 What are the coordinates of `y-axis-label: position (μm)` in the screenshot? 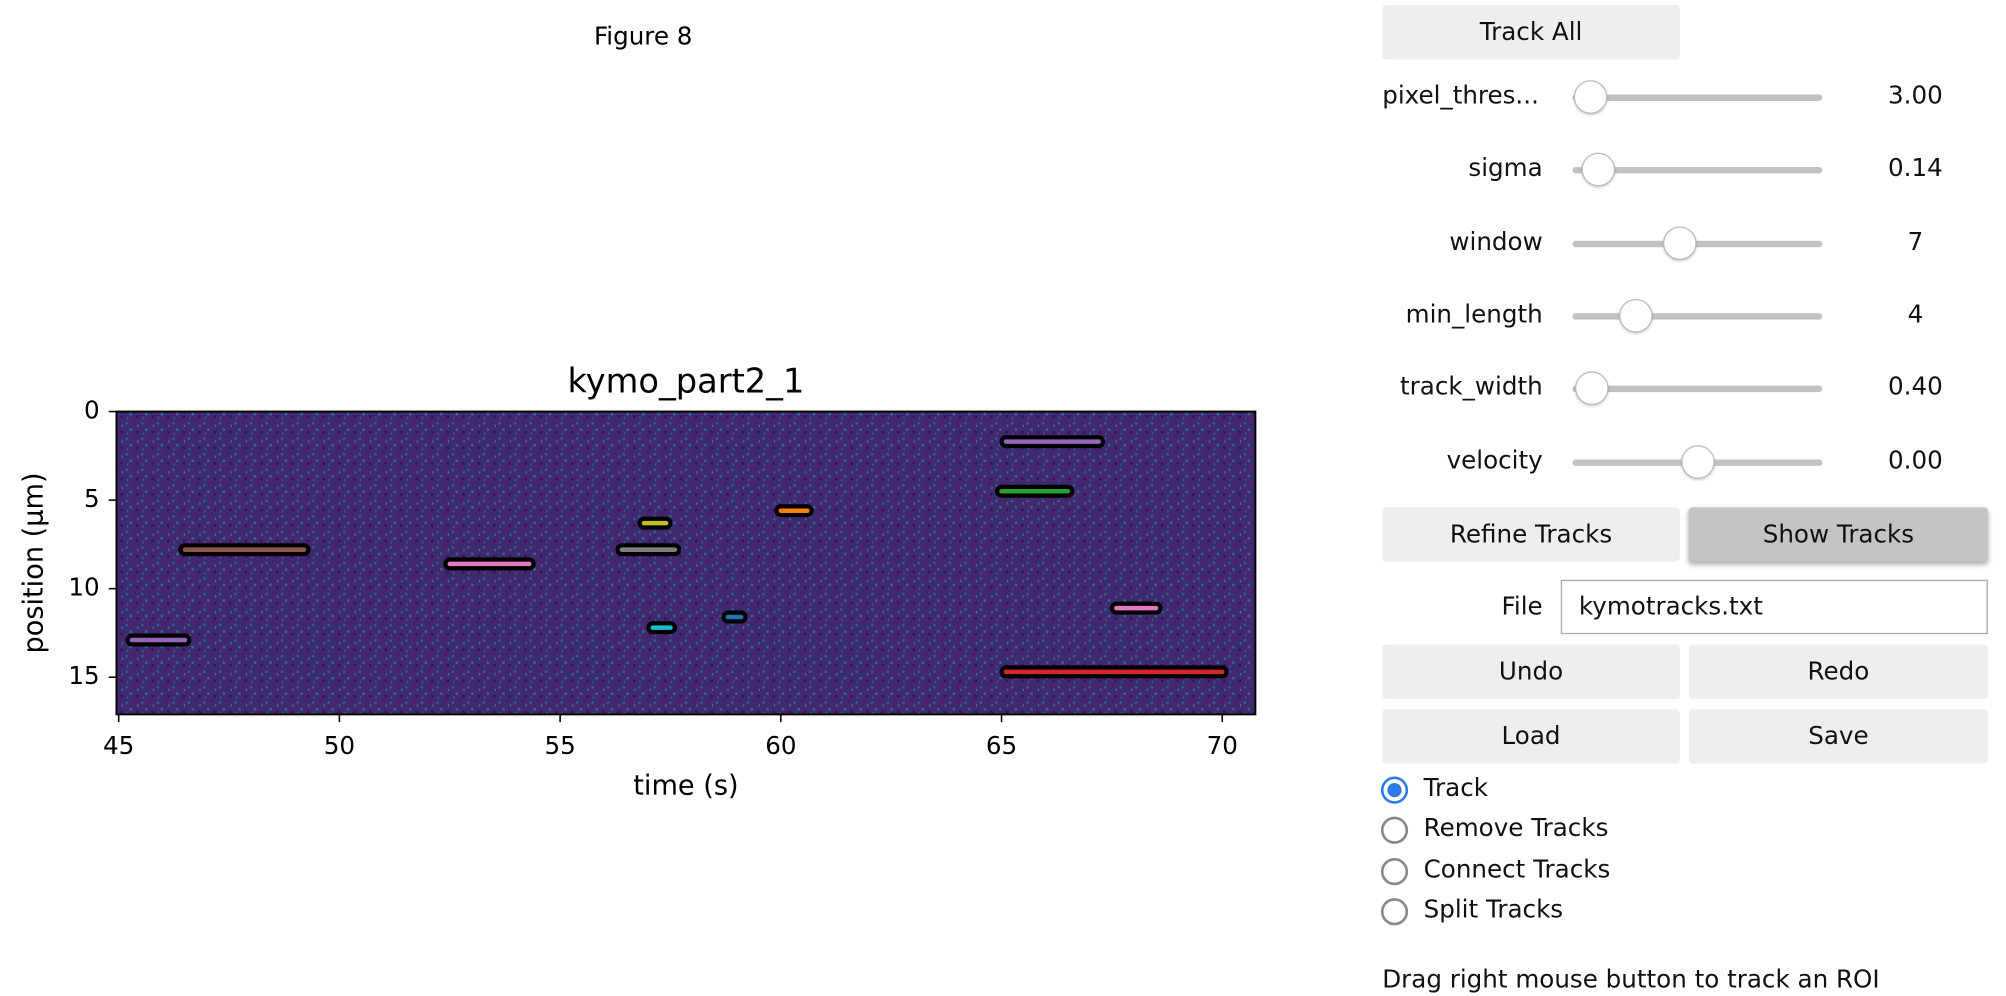 It's located at (33, 562).